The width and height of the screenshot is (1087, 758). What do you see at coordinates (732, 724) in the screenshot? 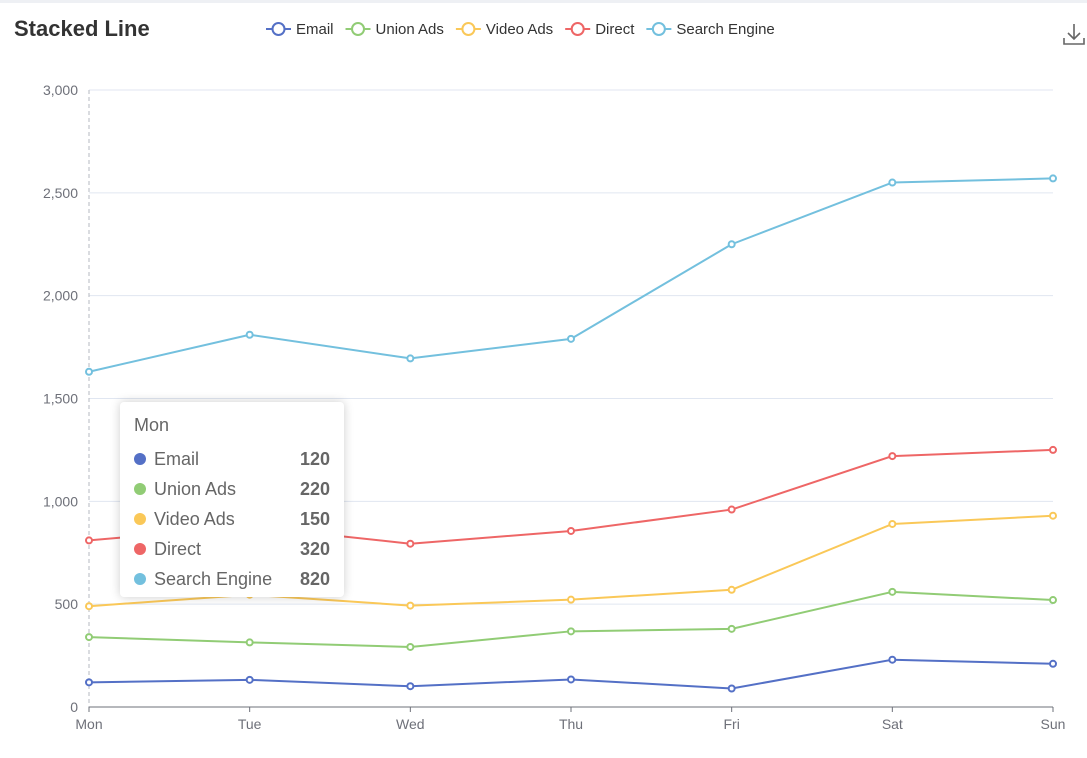
I see `x-tick-label: Fri` at bounding box center [732, 724].